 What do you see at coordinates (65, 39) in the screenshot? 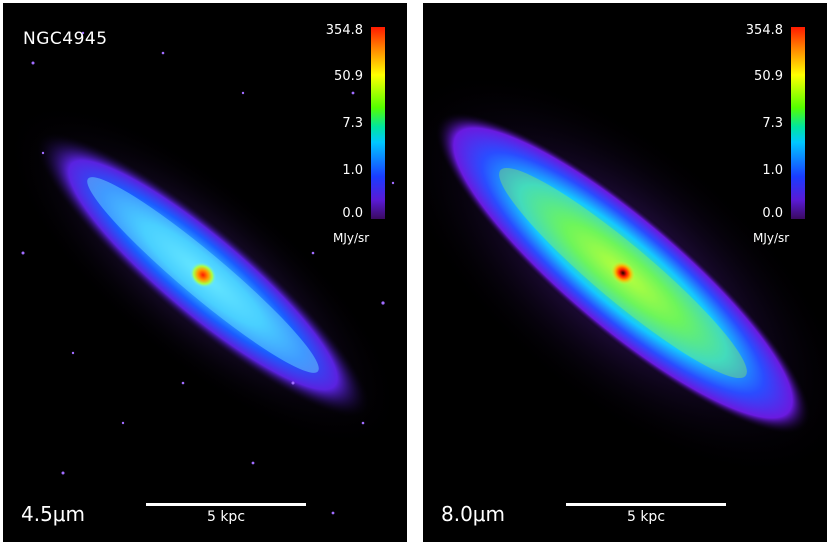
I see `galaxy-name-label: NGC4945` at bounding box center [65, 39].